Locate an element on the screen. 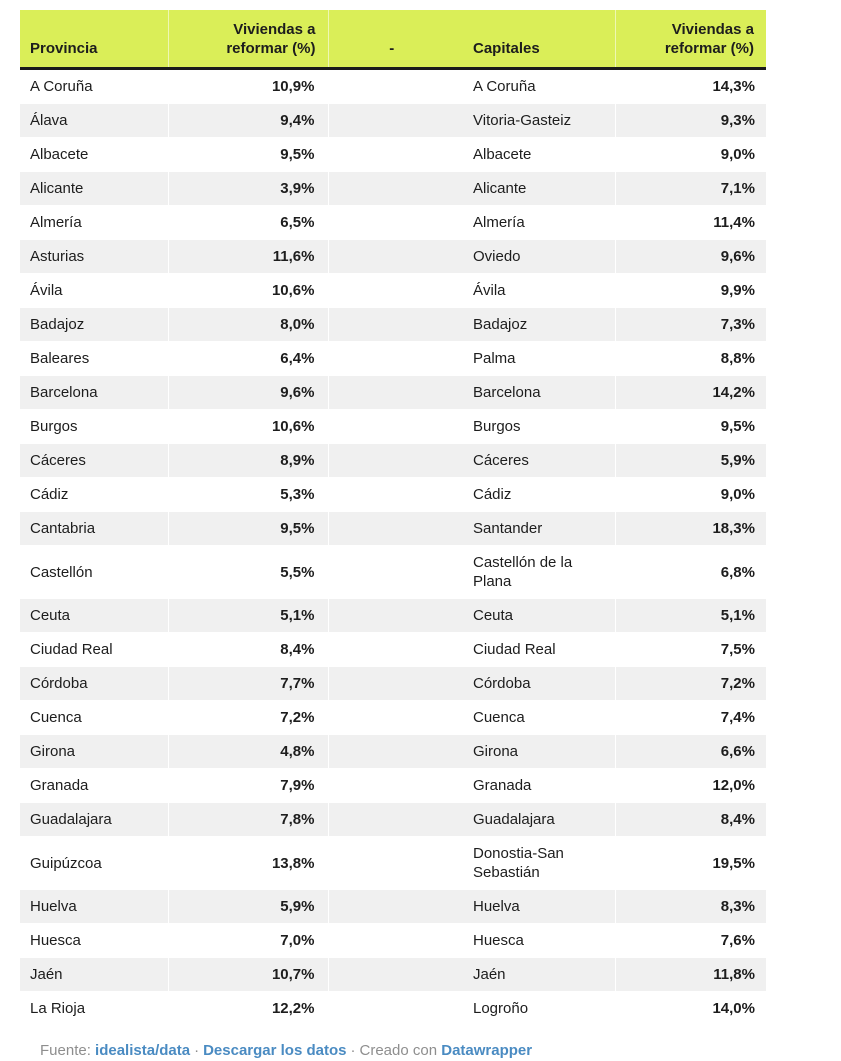 Image resolution: width=841 pixels, height=1061 pixels. capital-value-cell: 7,3% is located at coordinates (690, 324).